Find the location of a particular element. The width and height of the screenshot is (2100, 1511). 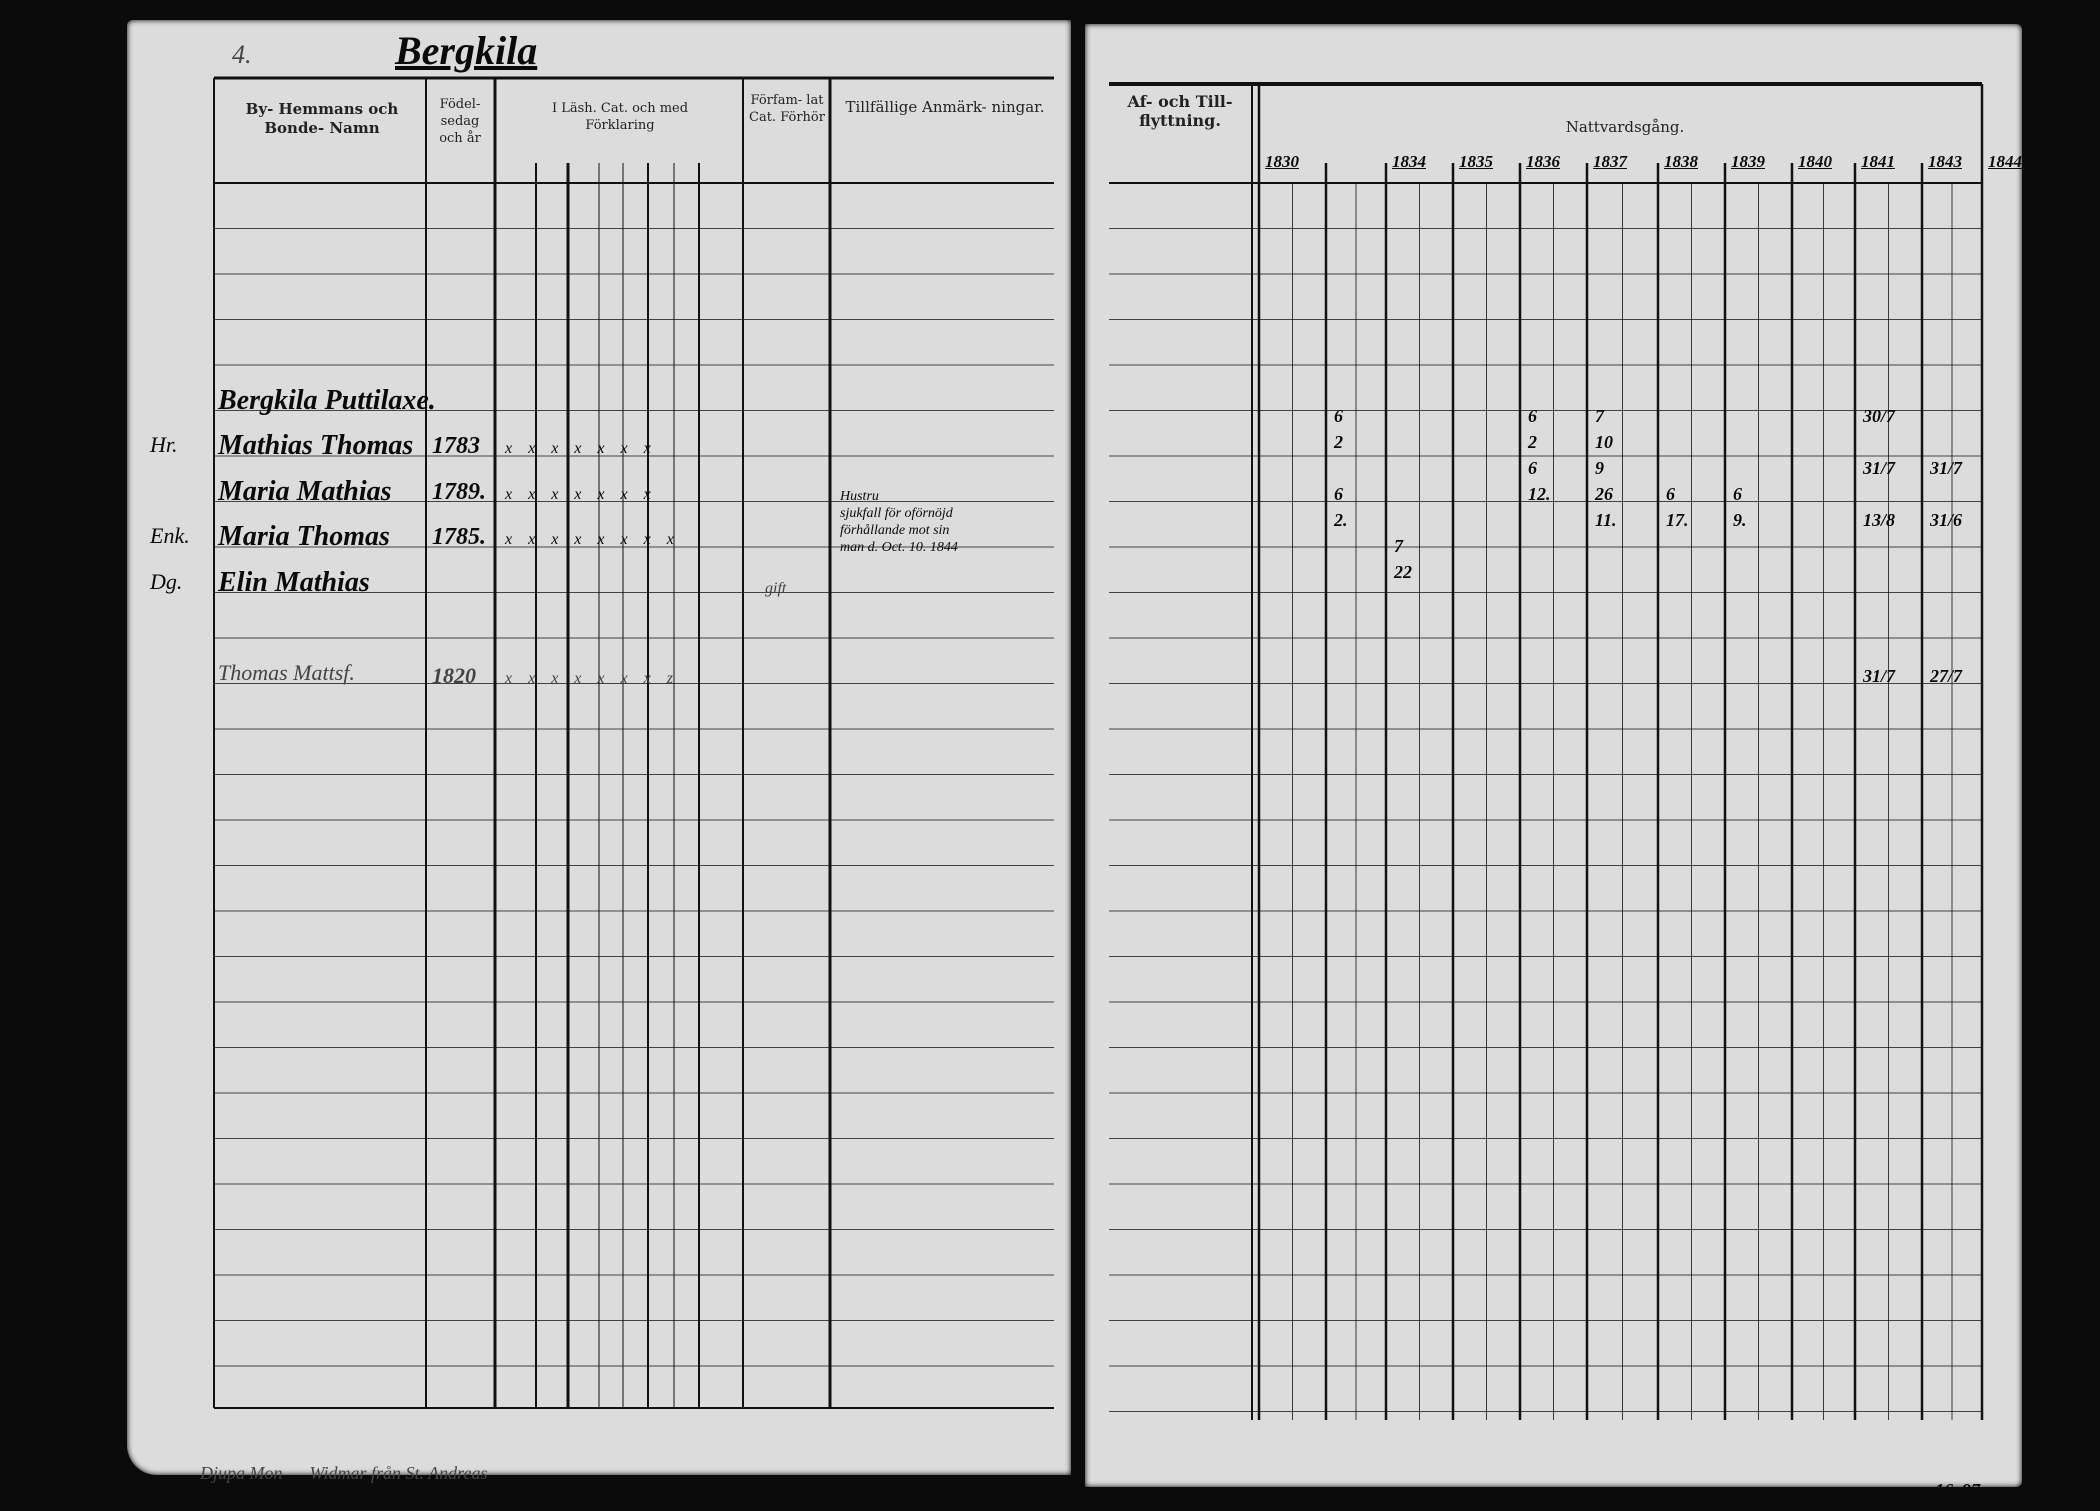

communion-mark: 17. is located at coordinates (1677, 520).